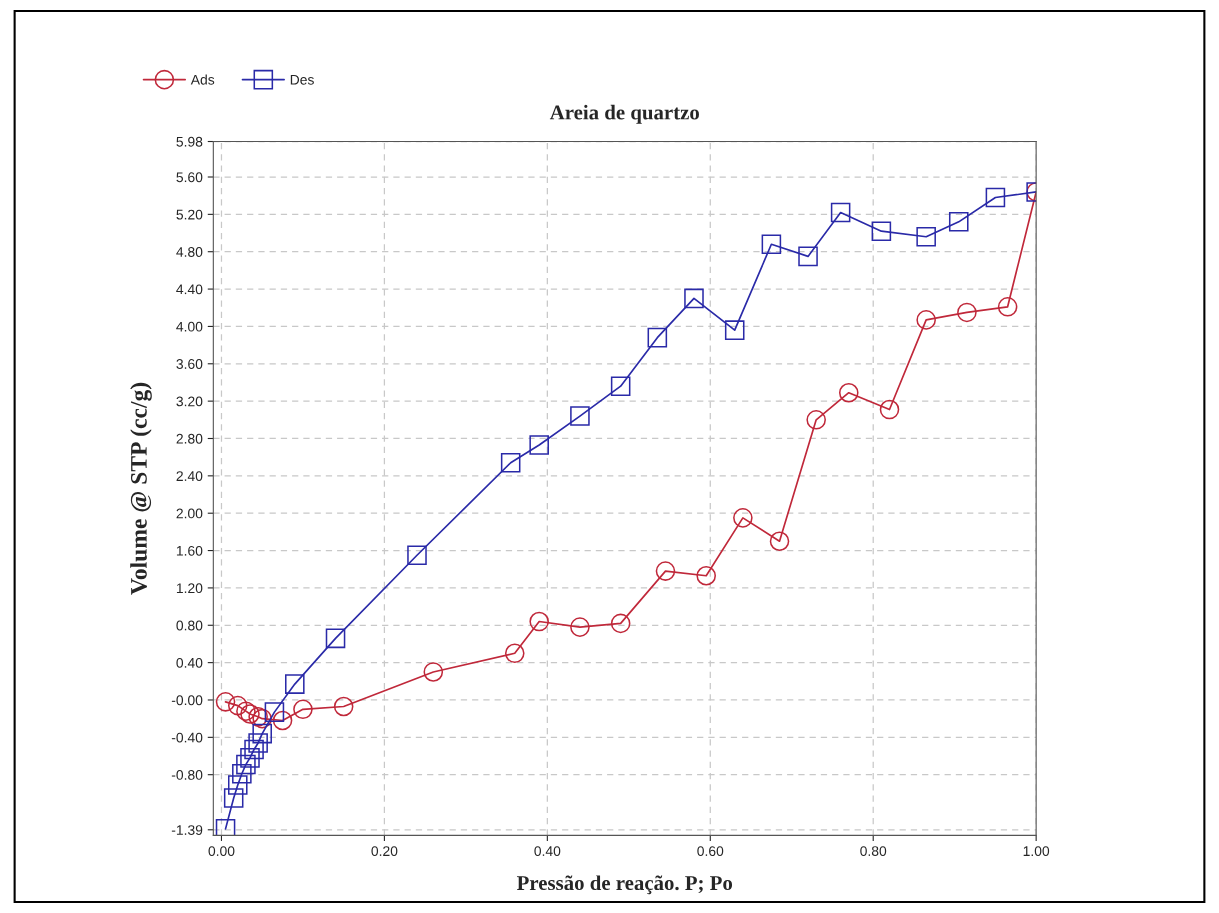 Image resolution: width=1219 pixels, height=913 pixels. I want to click on y-tick-label: 1.20, so click(189, 588).